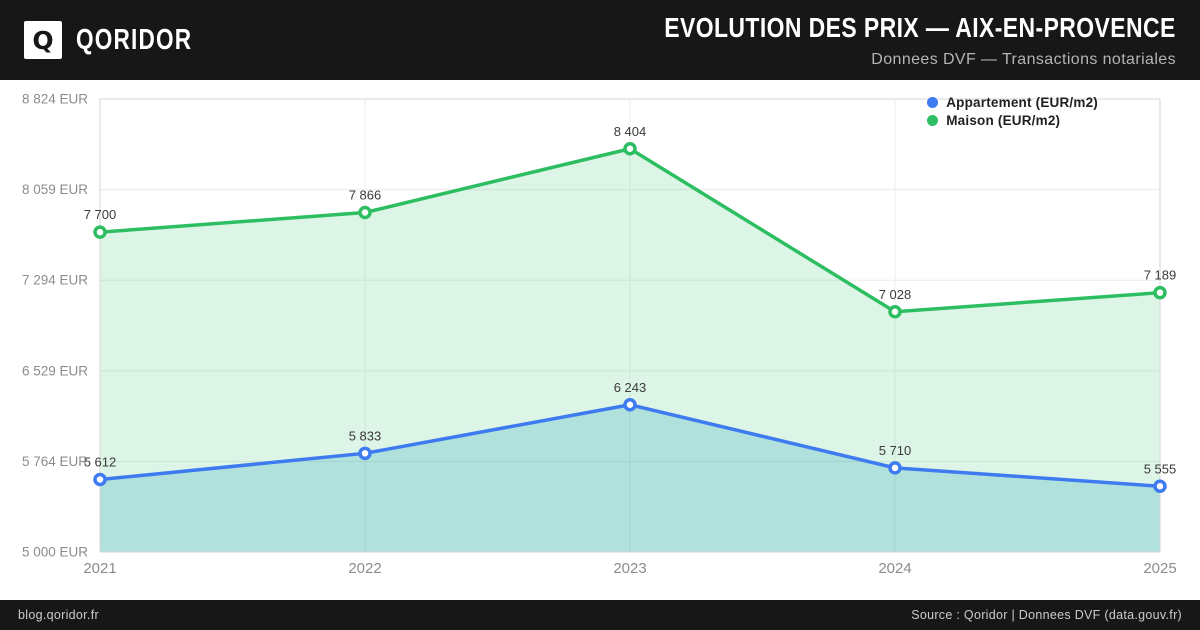 This screenshot has width=1200, height=630. Describe the element at coordinates (1003, 120) in the screenshot. I see `legend-label-maison: Maison (EUR/m2)` at that location.